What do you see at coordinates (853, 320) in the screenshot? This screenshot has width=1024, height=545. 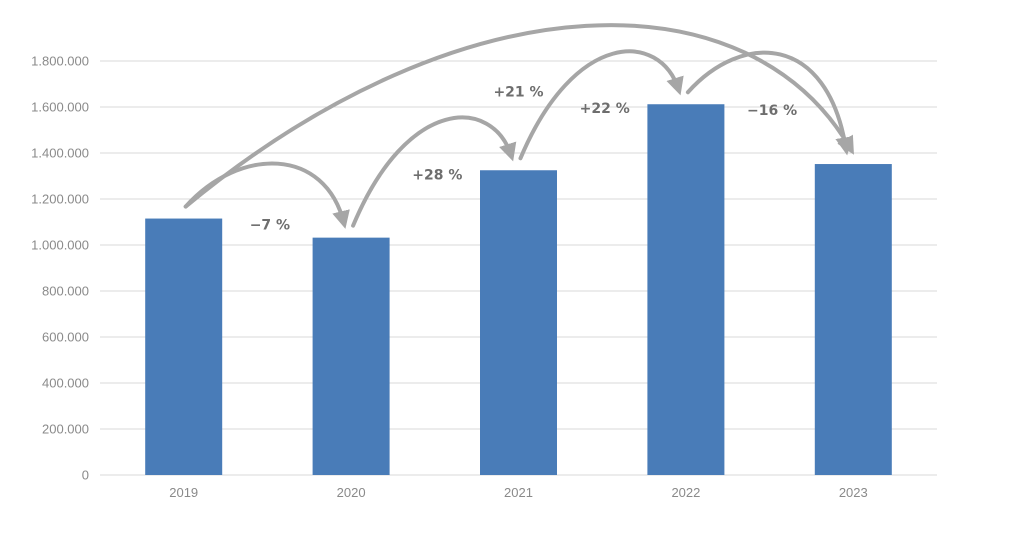 I see `bar-2023` at bounding box center [853, 320].